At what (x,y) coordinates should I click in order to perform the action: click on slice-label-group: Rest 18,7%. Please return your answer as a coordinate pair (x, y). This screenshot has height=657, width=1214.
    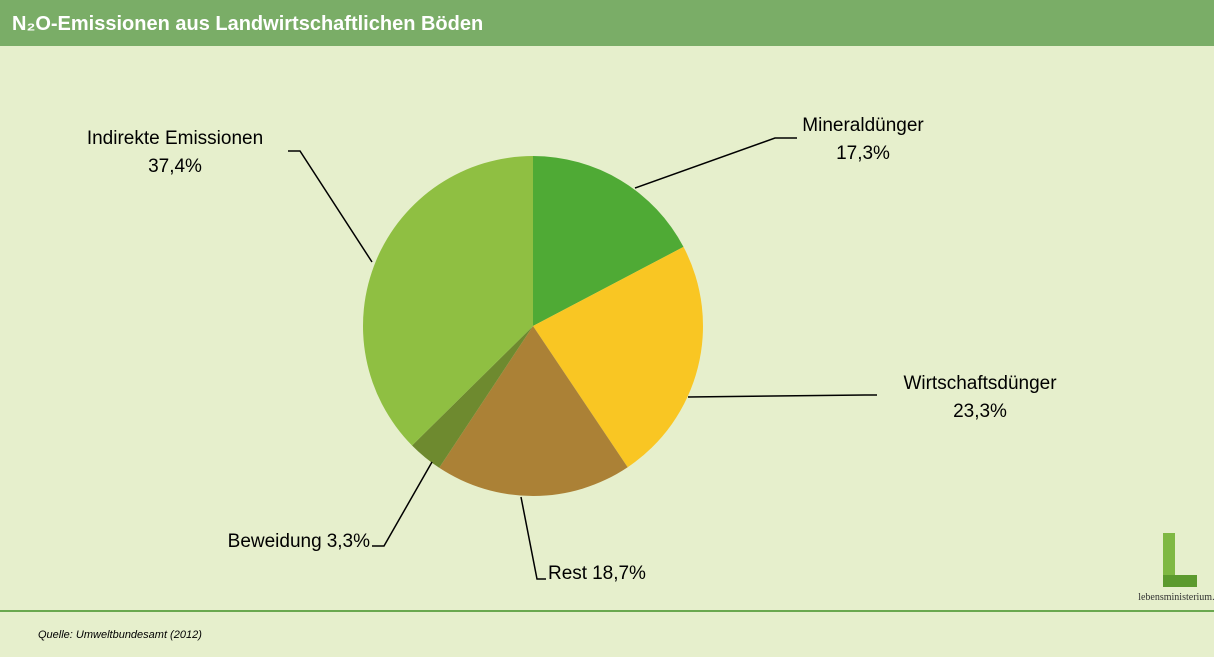
    Looking at the image, I should click on (597, 573).